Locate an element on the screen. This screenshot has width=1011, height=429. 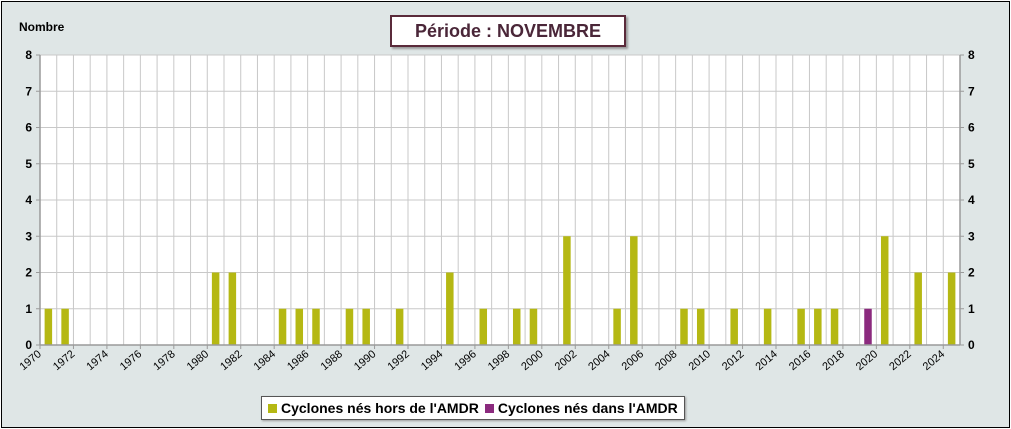
y-tick-label-left: 5 is located at coordinates (28, 164).